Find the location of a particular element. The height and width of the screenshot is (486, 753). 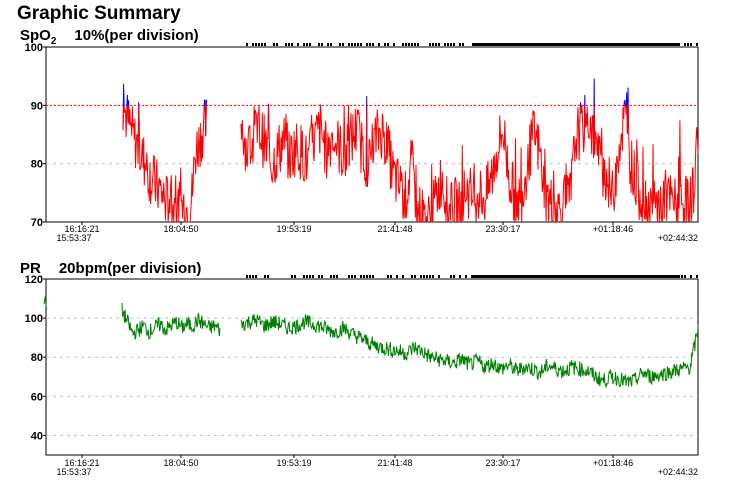

pr-series-segment is located at coordinates (469, 351).